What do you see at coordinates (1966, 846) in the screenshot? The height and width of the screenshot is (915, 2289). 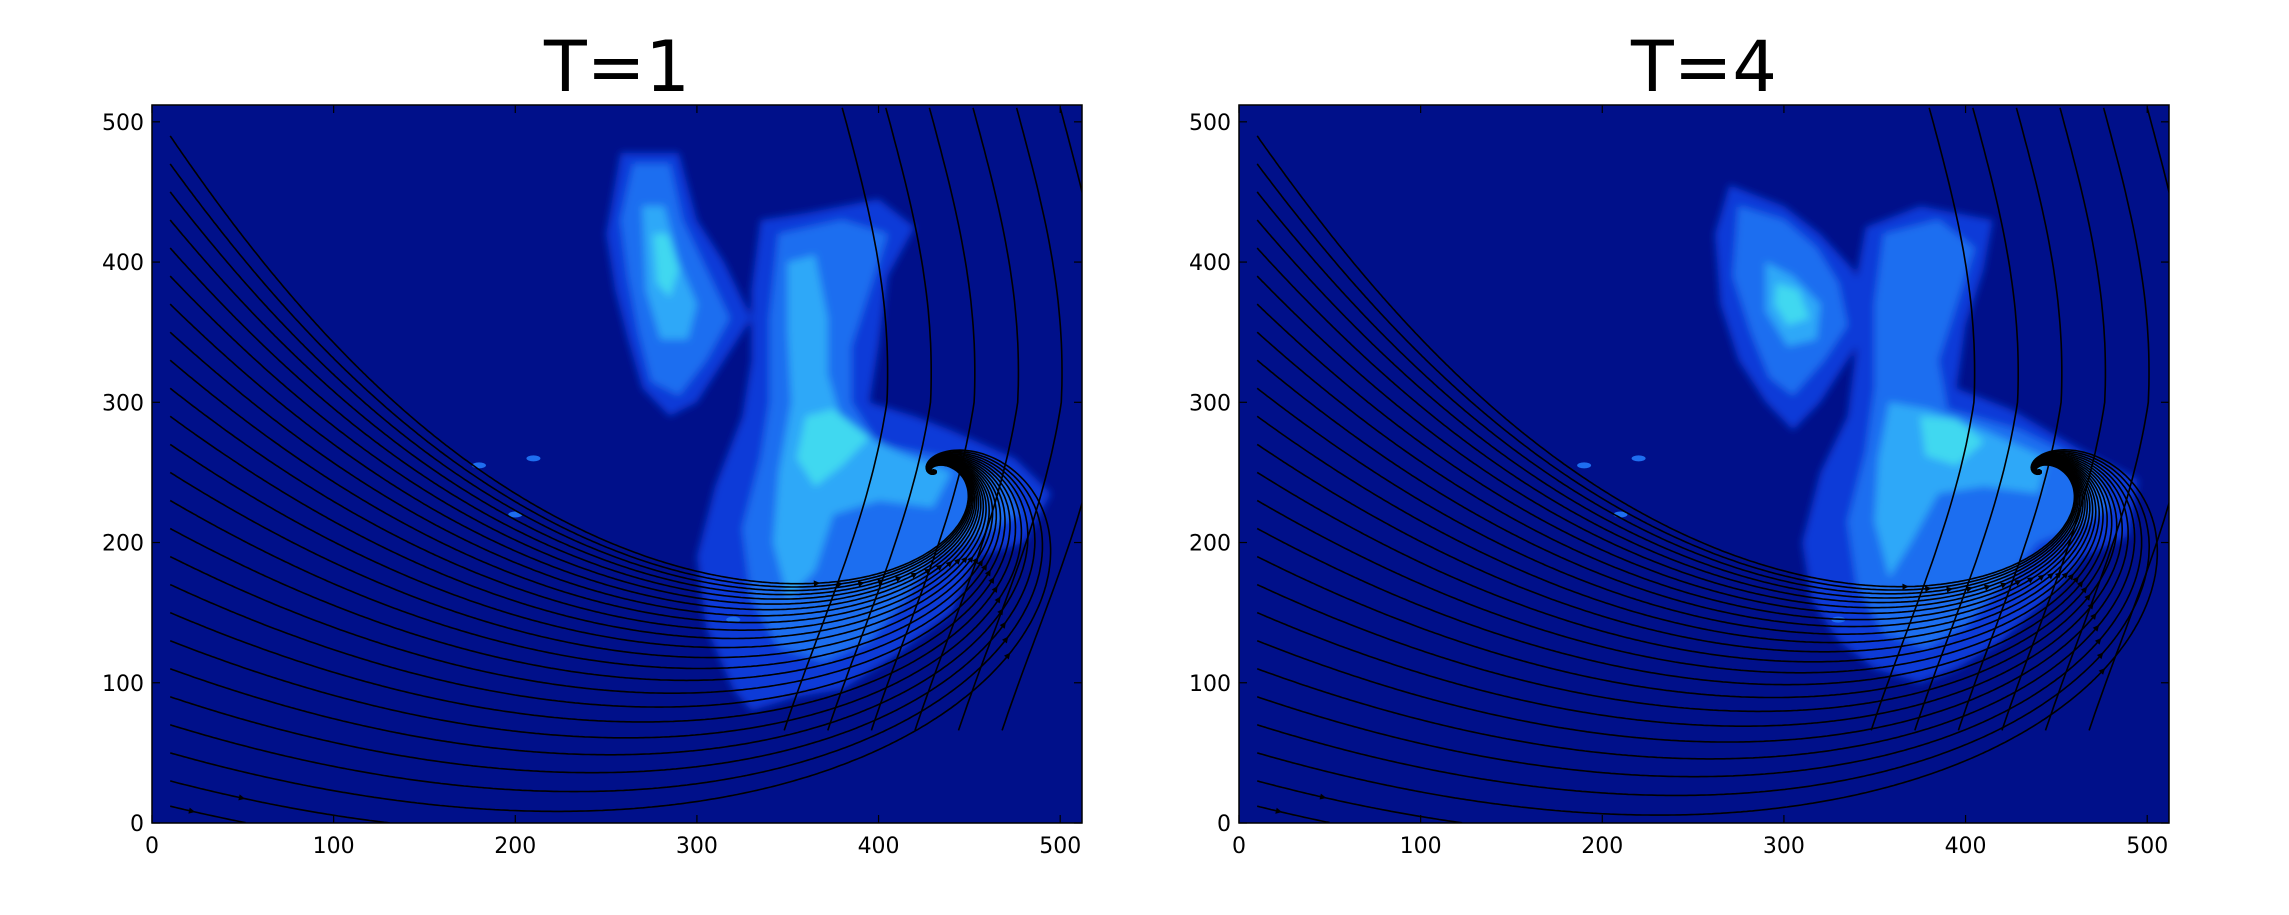 I see `x-tick-label: 400` at bounding box center [1966, 846].